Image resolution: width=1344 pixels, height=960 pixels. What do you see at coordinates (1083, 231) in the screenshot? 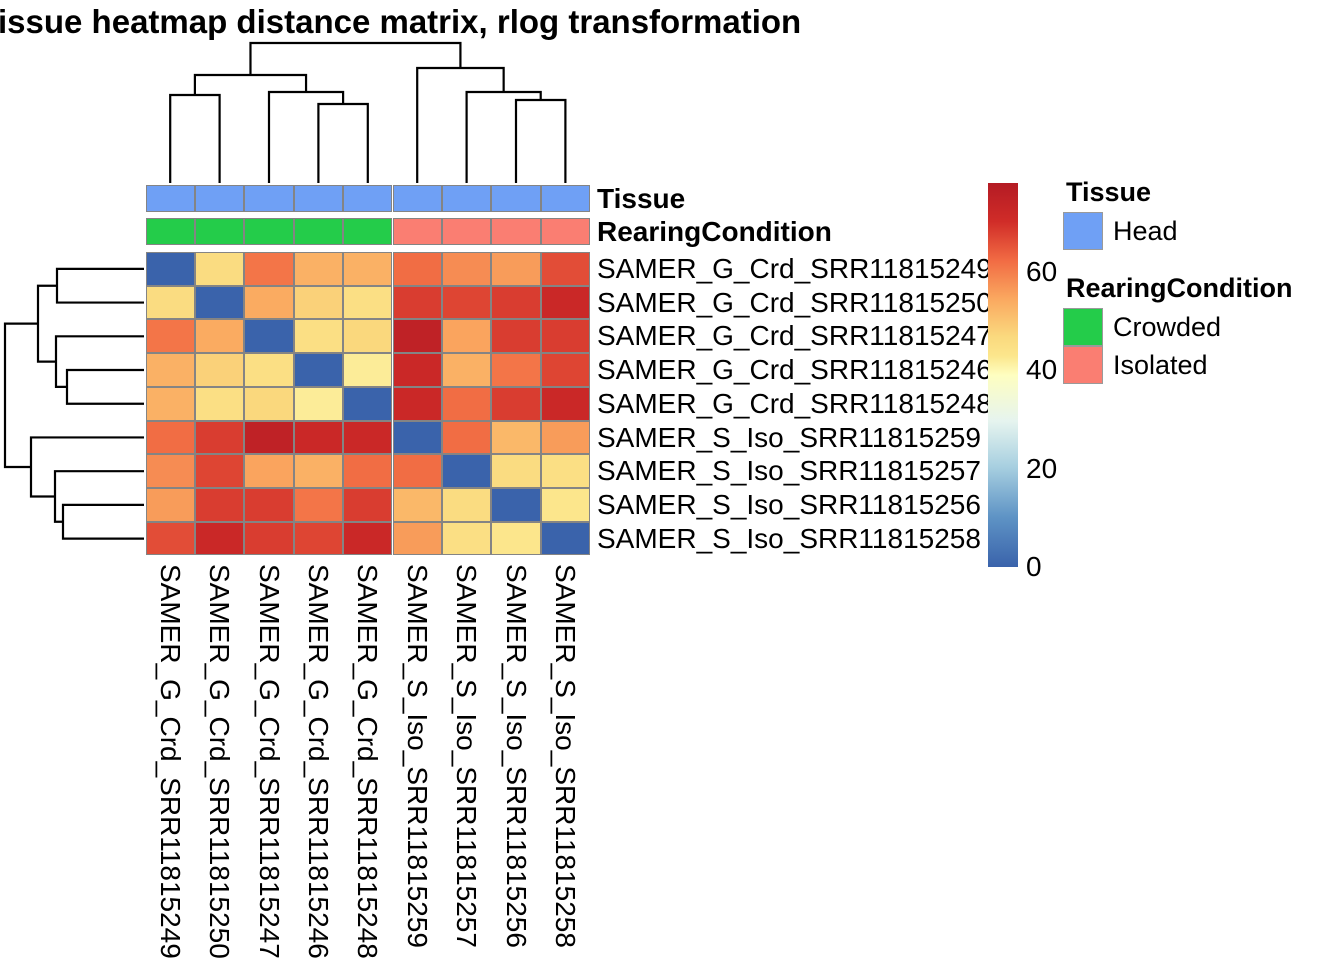
I see `legend-swatch-head` at bounding box center [1083, 231].